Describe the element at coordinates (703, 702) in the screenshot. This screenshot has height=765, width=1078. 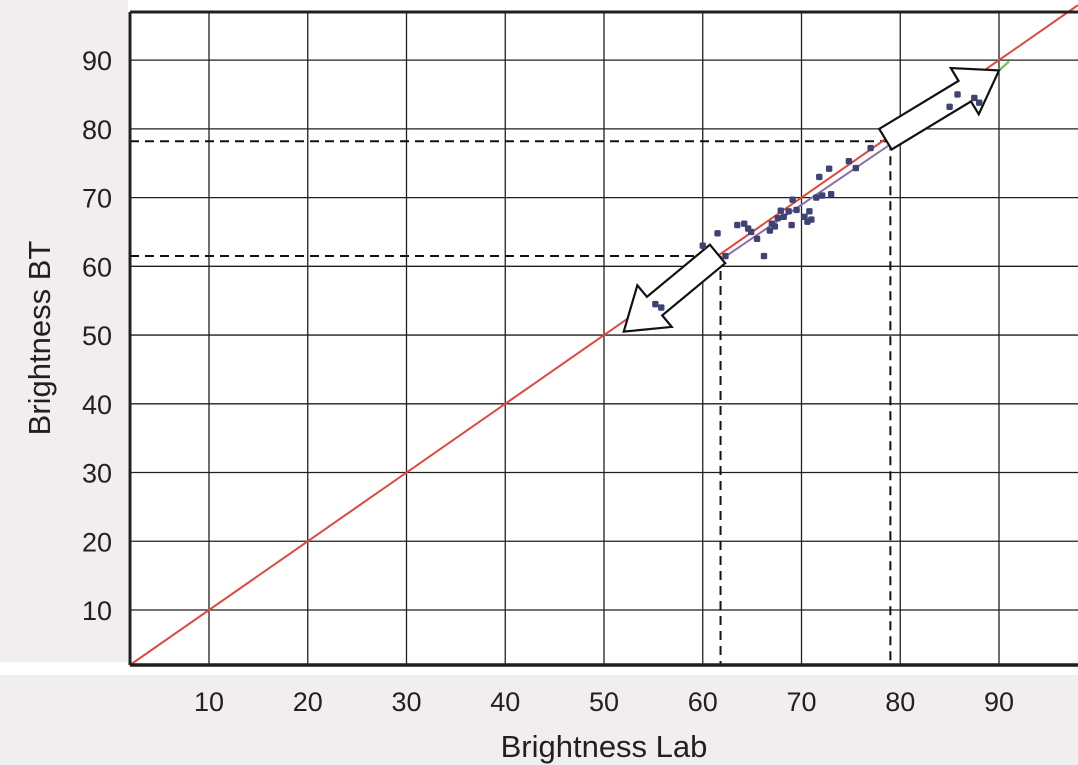
I see `x-tick-label-60: 60` at that location.